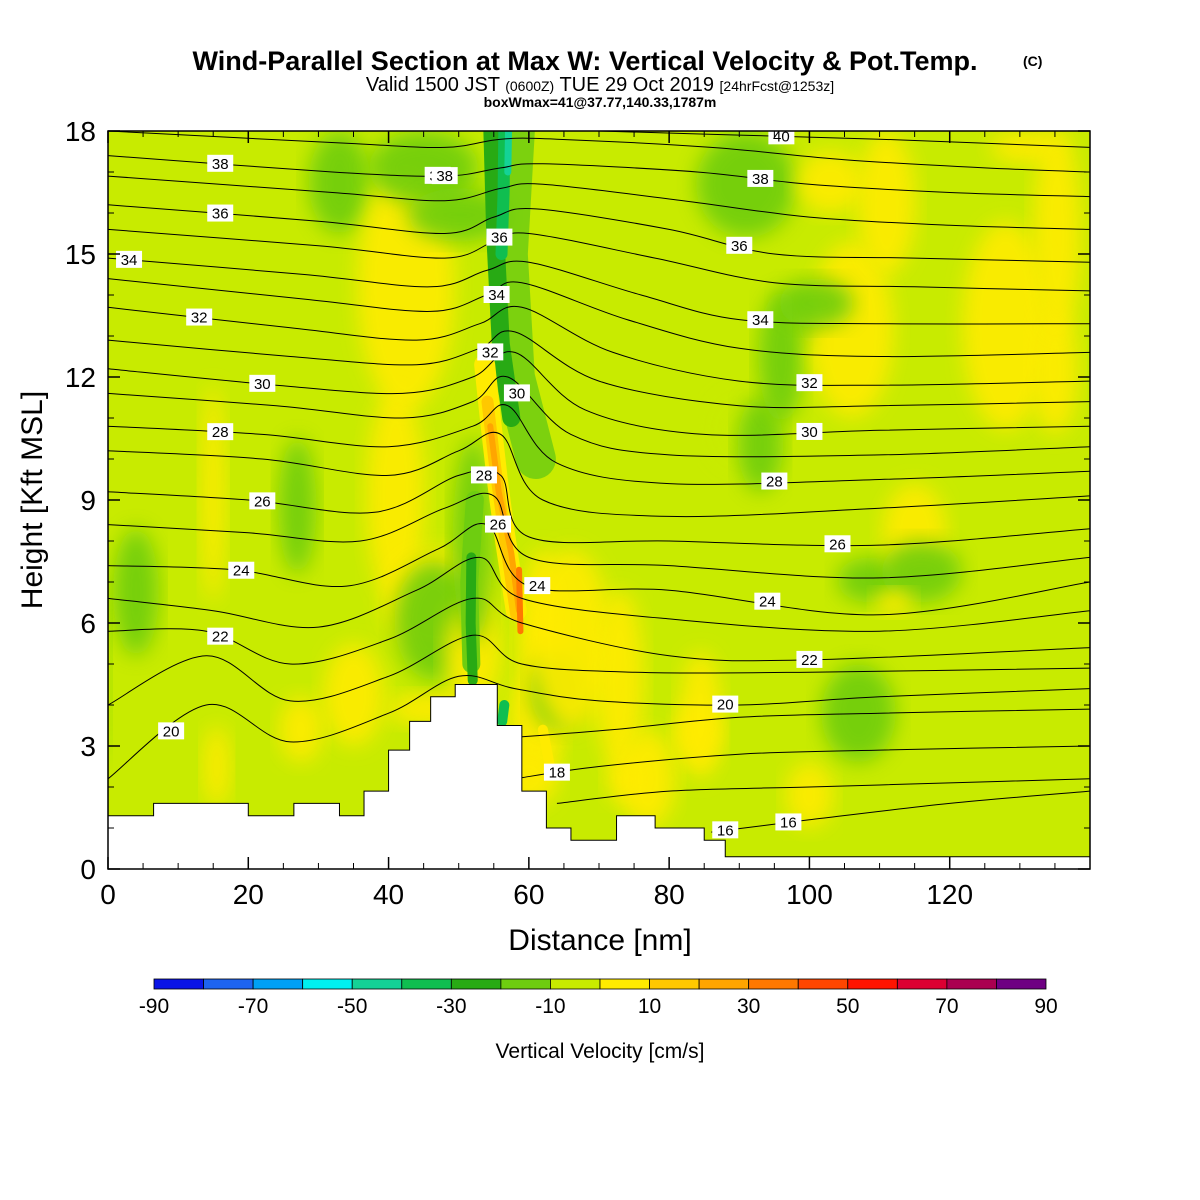 This screenshot has width=1200, height=1200. I want to click on colorbar-tick-label: -10, so click(550, 1006).